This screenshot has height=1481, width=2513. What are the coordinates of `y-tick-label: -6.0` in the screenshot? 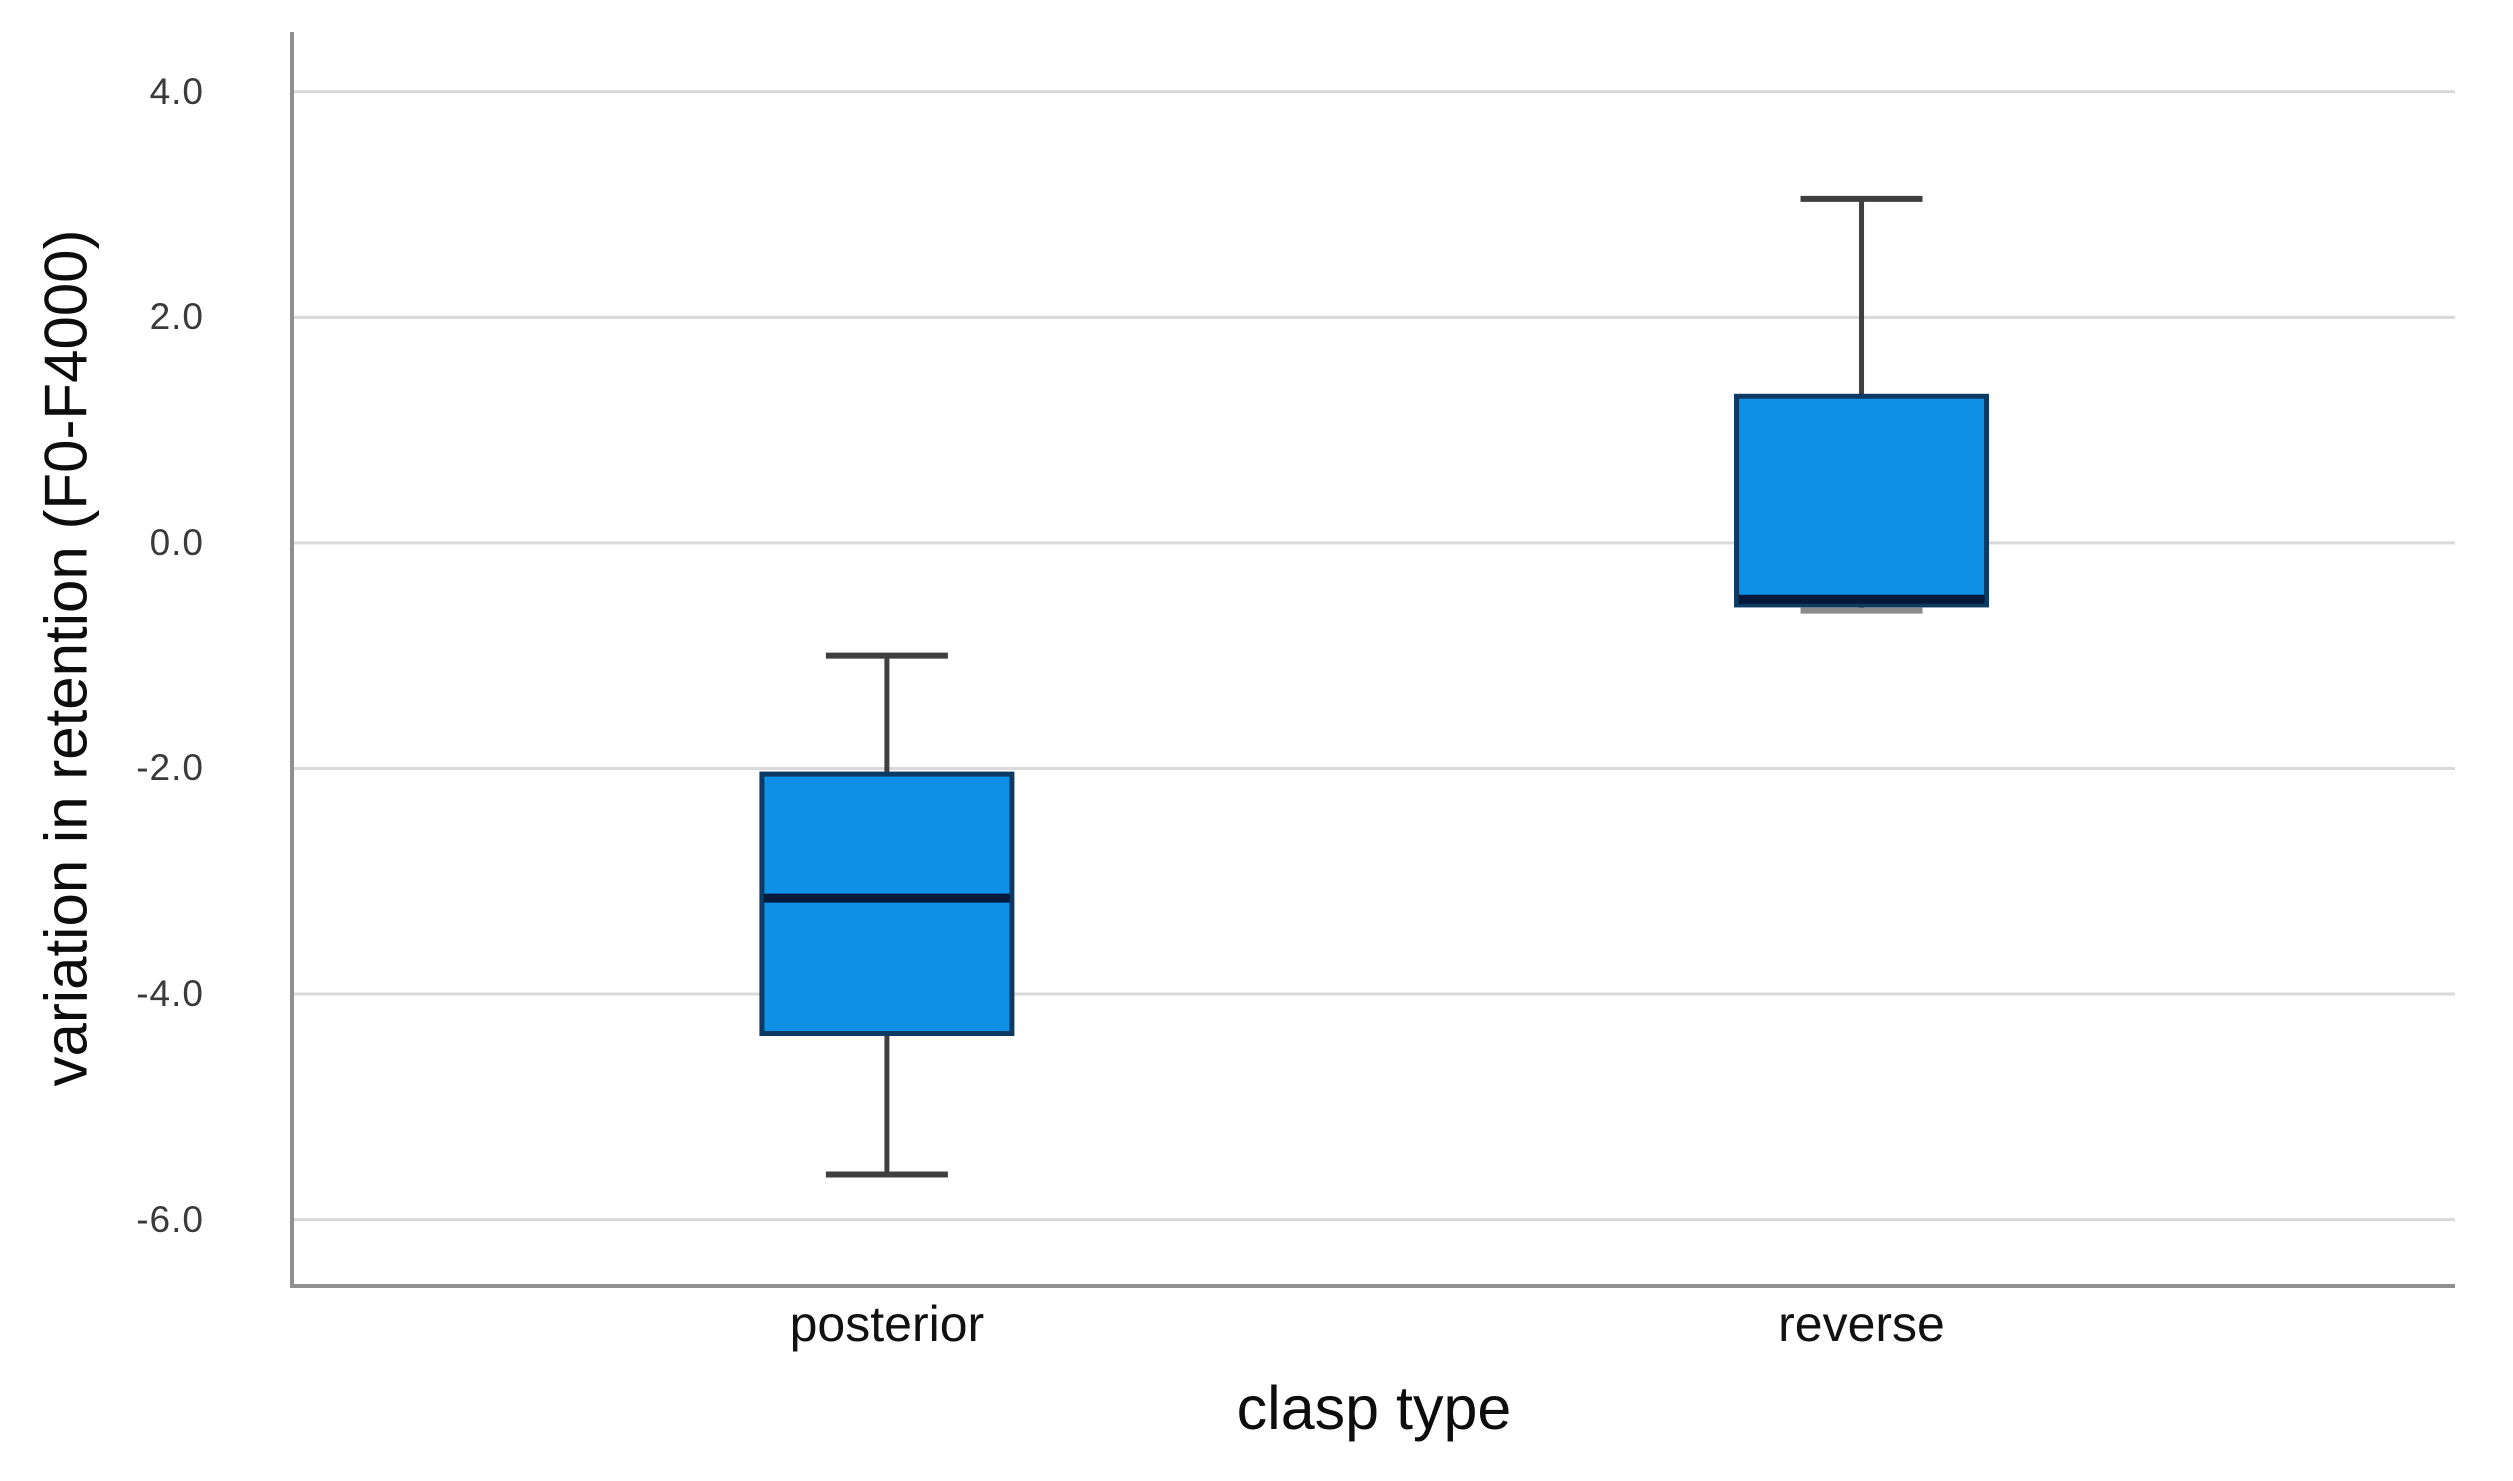 It's located at (170, 1219).